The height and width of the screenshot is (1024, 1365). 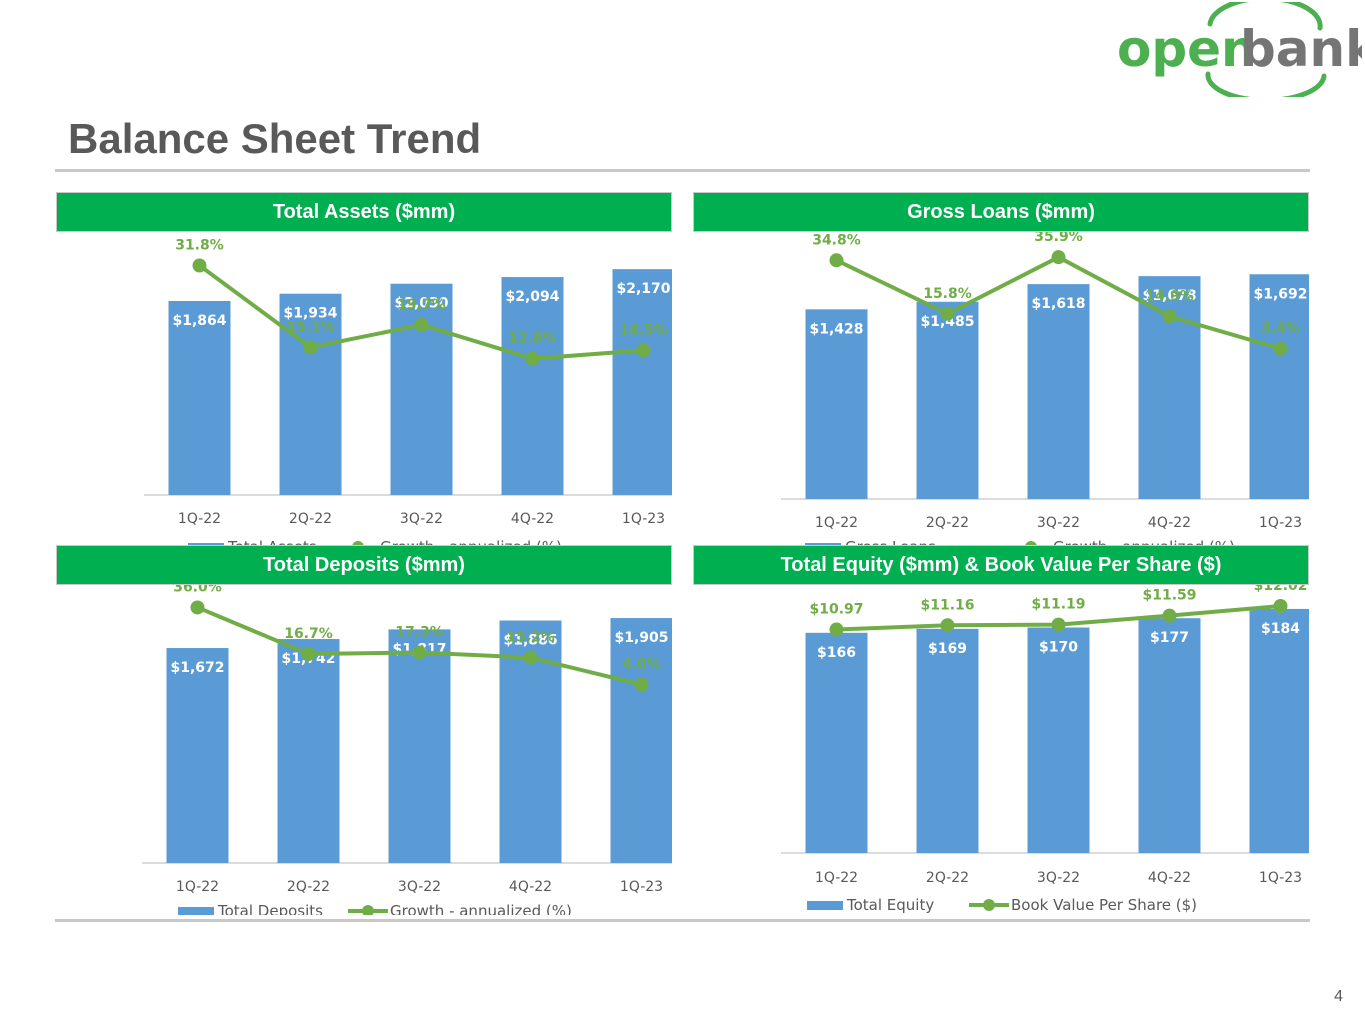 What do you see at coordinates (310, 327) in the screenshot?
I see `line-value-label: 15.1%` at bounding box center [310, 327].